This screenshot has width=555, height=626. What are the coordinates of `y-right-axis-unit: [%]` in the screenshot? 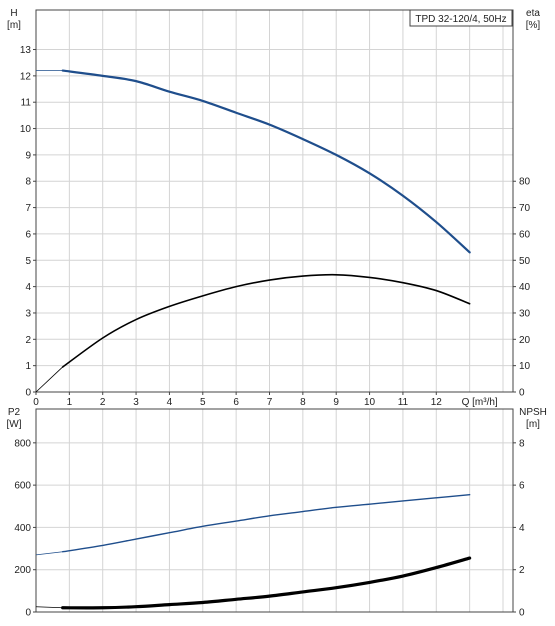 It's located at (533, 25).